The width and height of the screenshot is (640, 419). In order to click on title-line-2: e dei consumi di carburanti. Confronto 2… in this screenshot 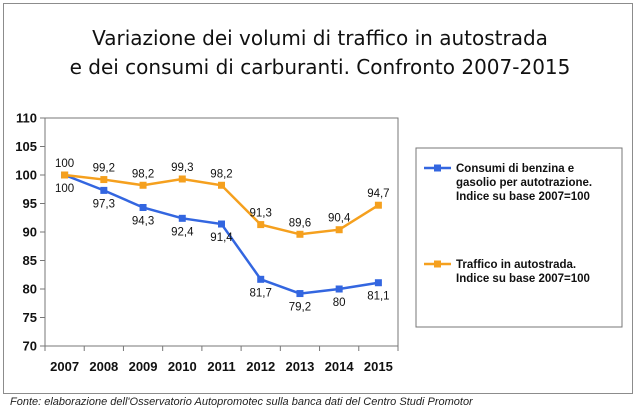, I will do `click(320, 67)`.